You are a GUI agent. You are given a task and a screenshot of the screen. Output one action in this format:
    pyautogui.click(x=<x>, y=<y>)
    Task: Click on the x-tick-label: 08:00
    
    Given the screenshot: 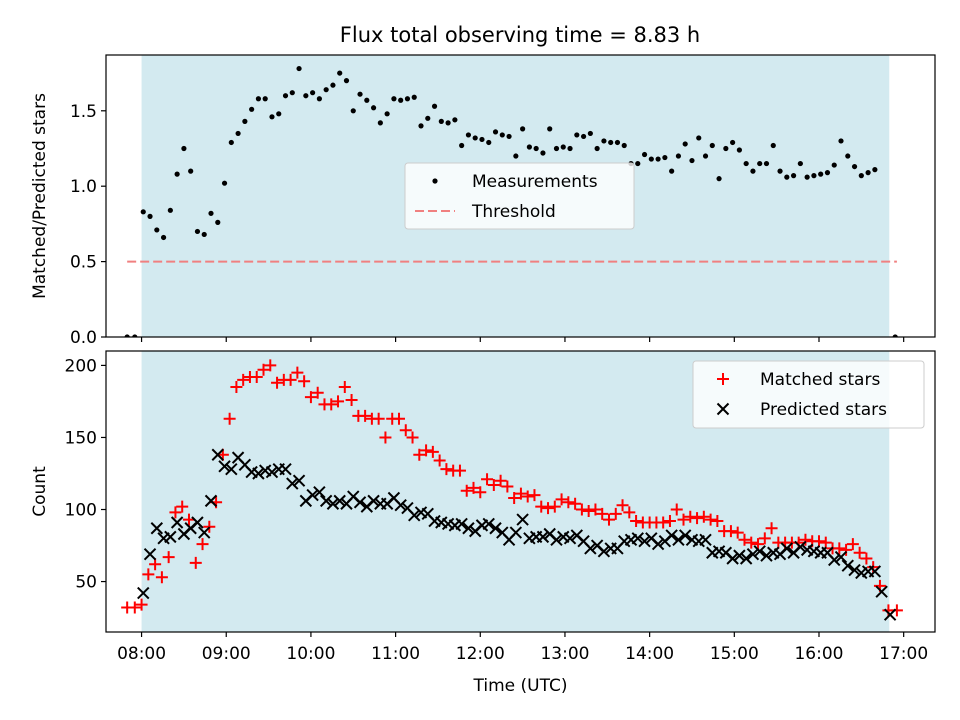 What is the action you would take?
    pyautogui.click(x=141, y=654)
    